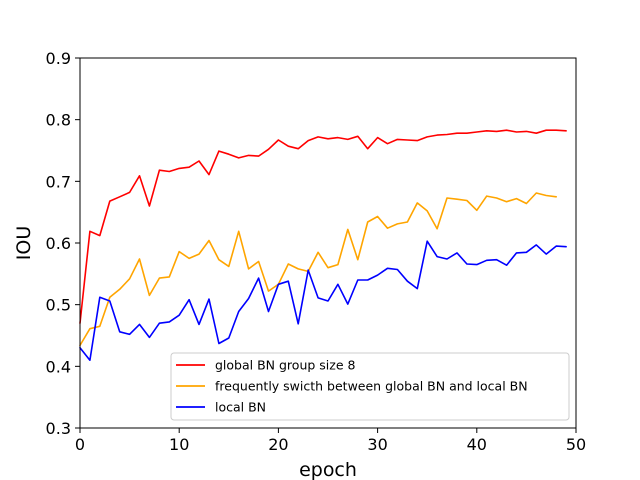  I want to click on y-tick-label: 0.7, so click(58, 181).